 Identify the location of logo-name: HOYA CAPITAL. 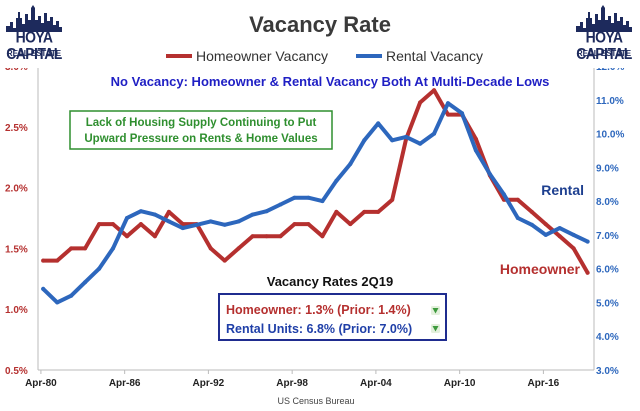
(34, 45).